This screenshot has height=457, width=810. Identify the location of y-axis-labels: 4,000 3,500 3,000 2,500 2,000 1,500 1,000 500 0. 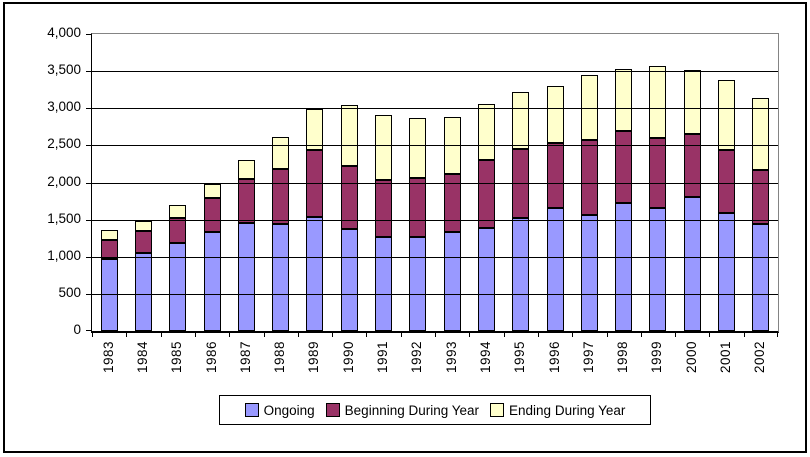
(43, 181).